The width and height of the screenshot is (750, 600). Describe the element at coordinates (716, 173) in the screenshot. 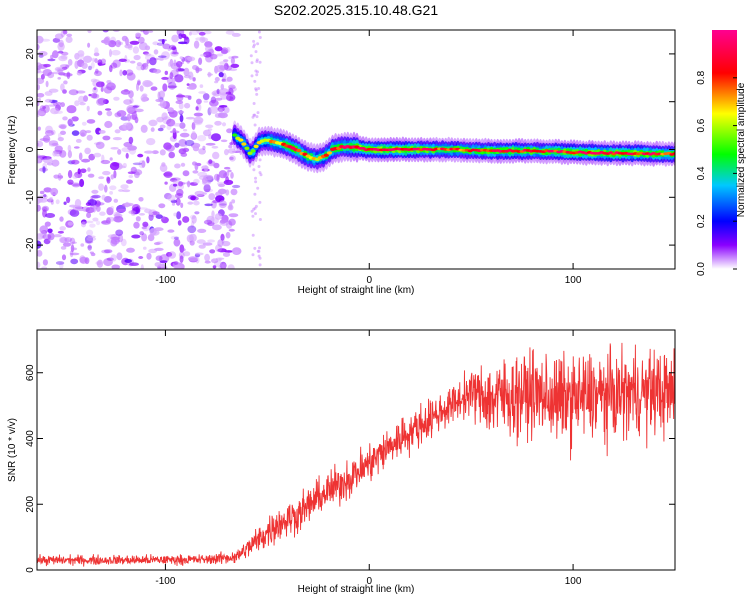

I see `colorbar-ticks: 0.0 0.2 0.4 0.6 0.8` at that location.